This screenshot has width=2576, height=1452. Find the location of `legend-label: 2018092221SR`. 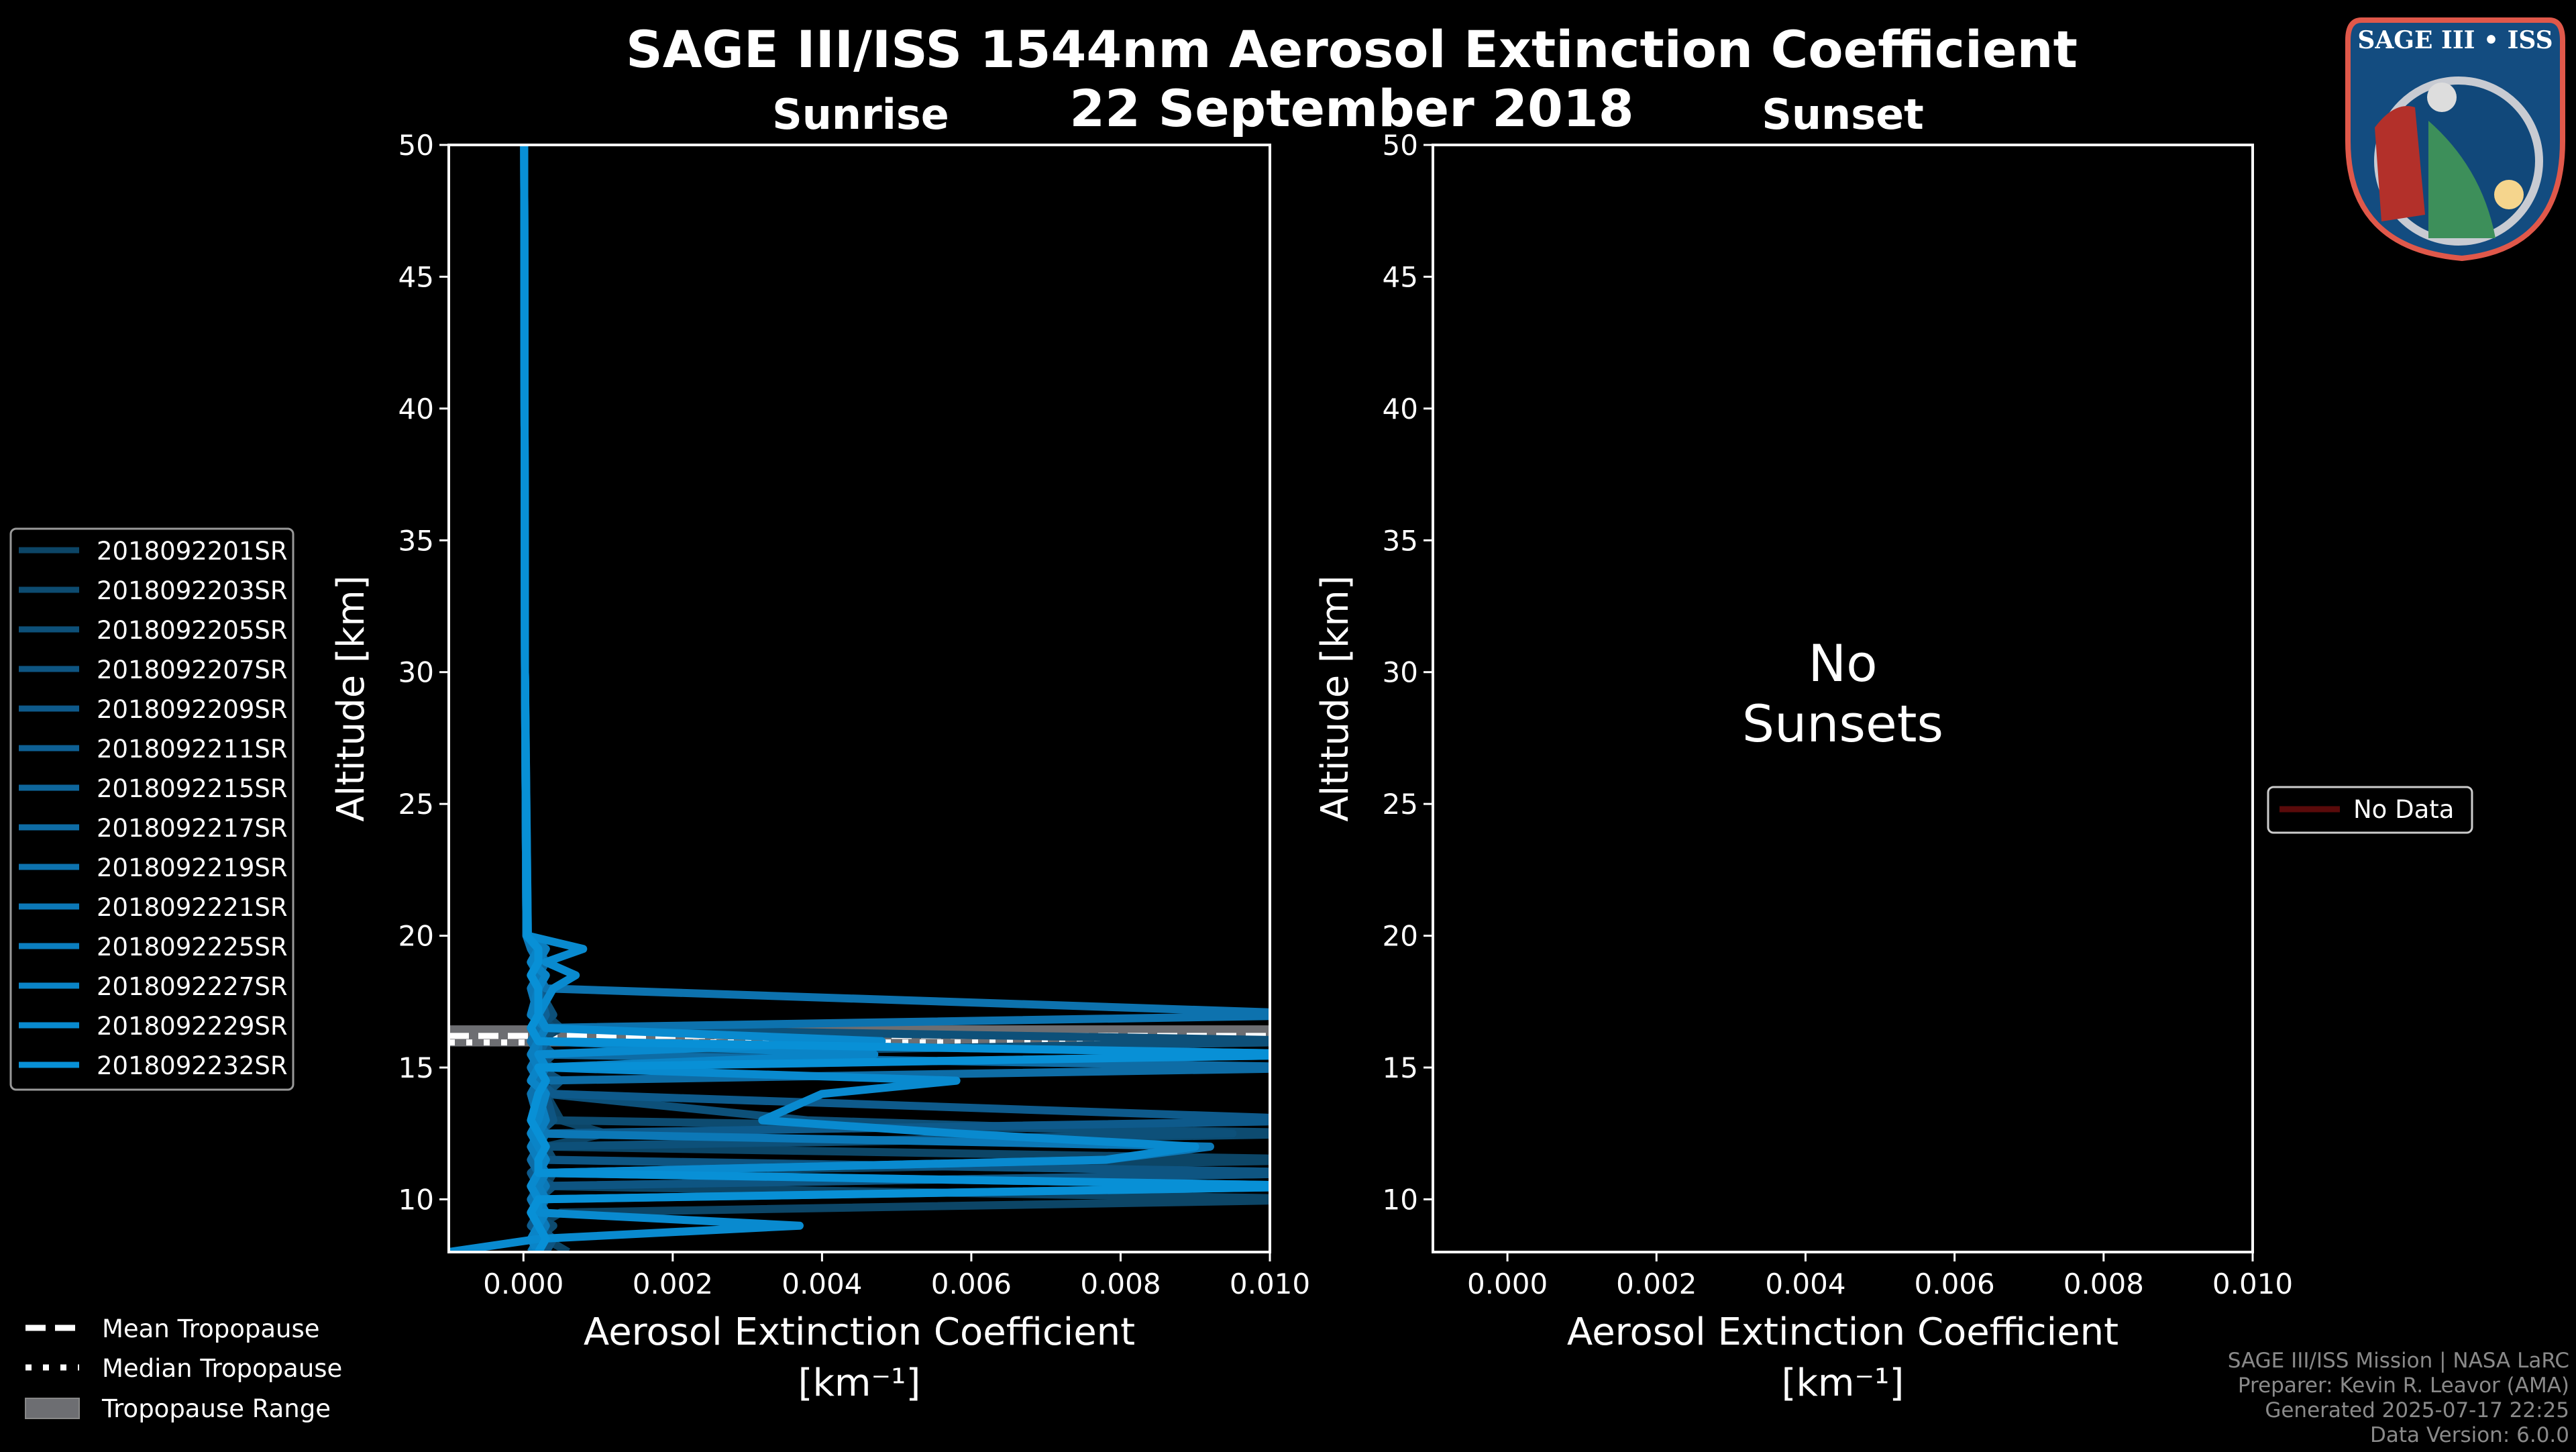

legend-label: 2018092221SR is located at coordinates (192, 908).